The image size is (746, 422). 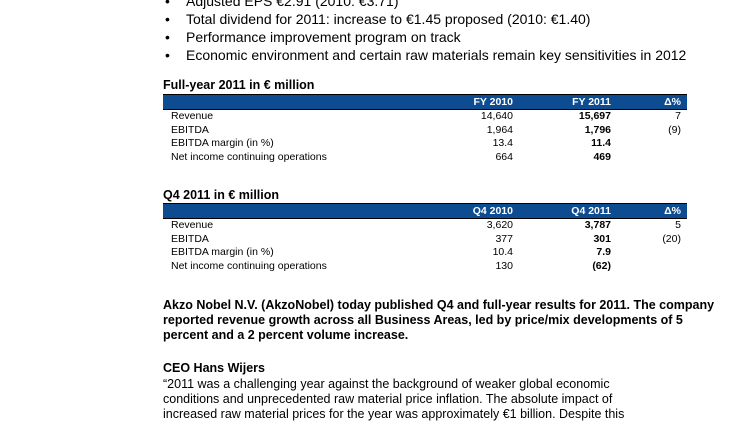 What do you see at coordinates (425, 211) in the screenshot?
I see `table-header: Q4 2010 Q4 2011 Δ%` at bounding box center [425, 211].